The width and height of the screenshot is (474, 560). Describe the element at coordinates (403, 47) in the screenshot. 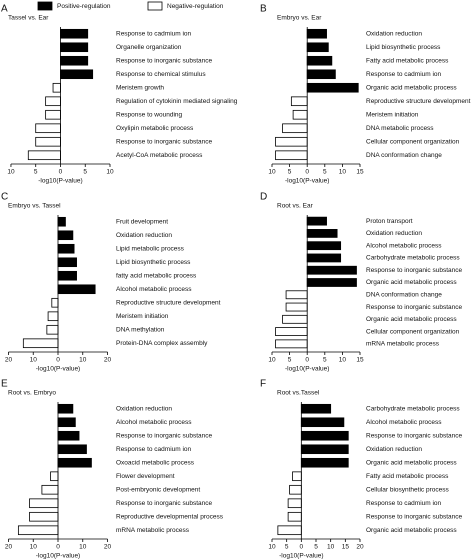

I see `category-label: Lipid biosynthetic process` at that location.